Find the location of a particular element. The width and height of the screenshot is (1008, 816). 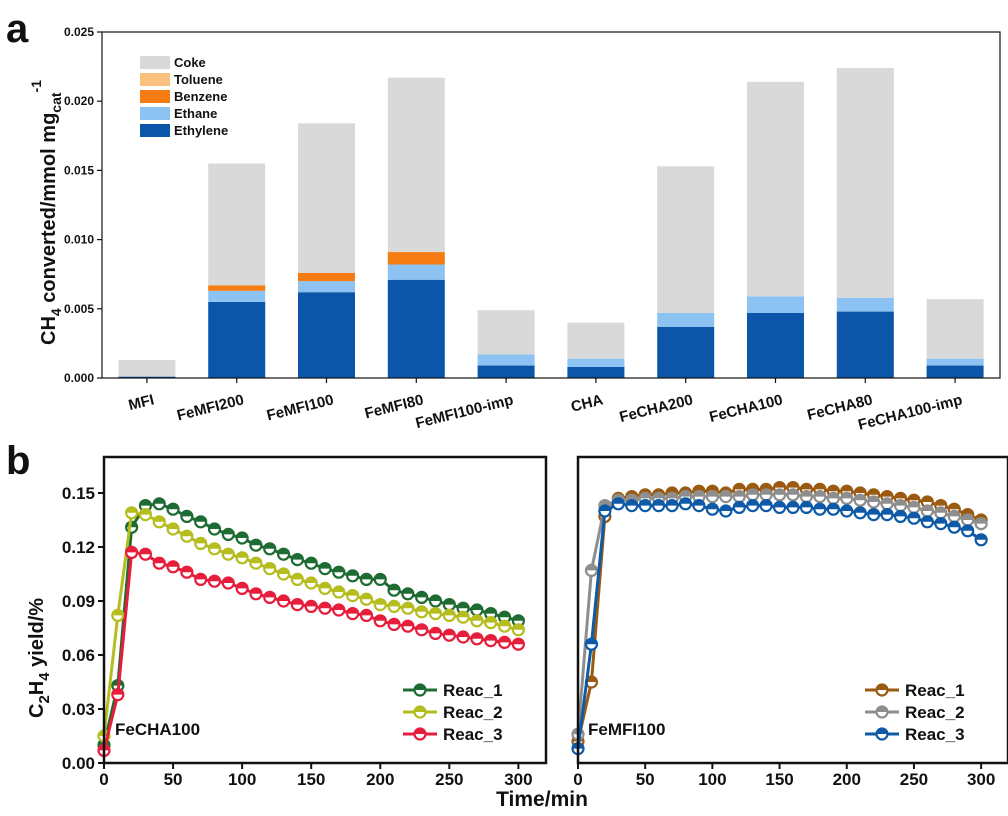

bar-mfi-coke is located at coordinates (147, 368).